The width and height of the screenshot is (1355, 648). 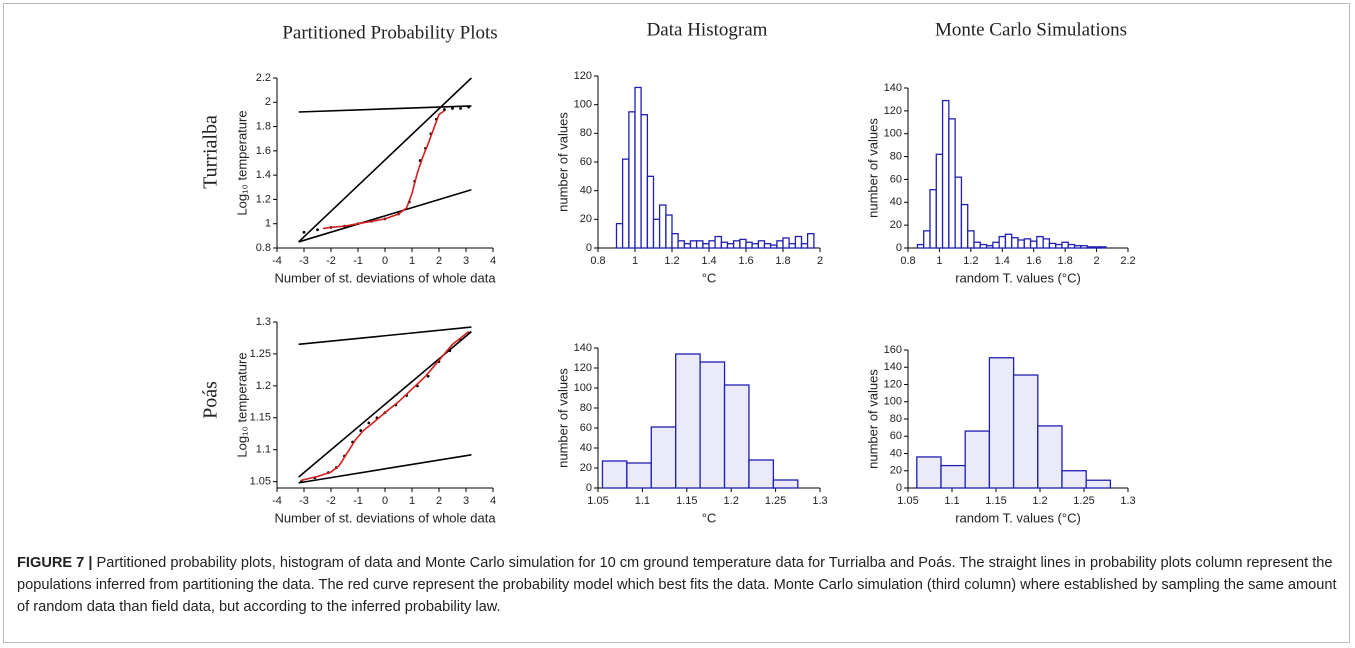 What do you see at coordinates (358, 261) in the screenshot?
I see `x-tick-label: -1` at bounding box center [358, 261].